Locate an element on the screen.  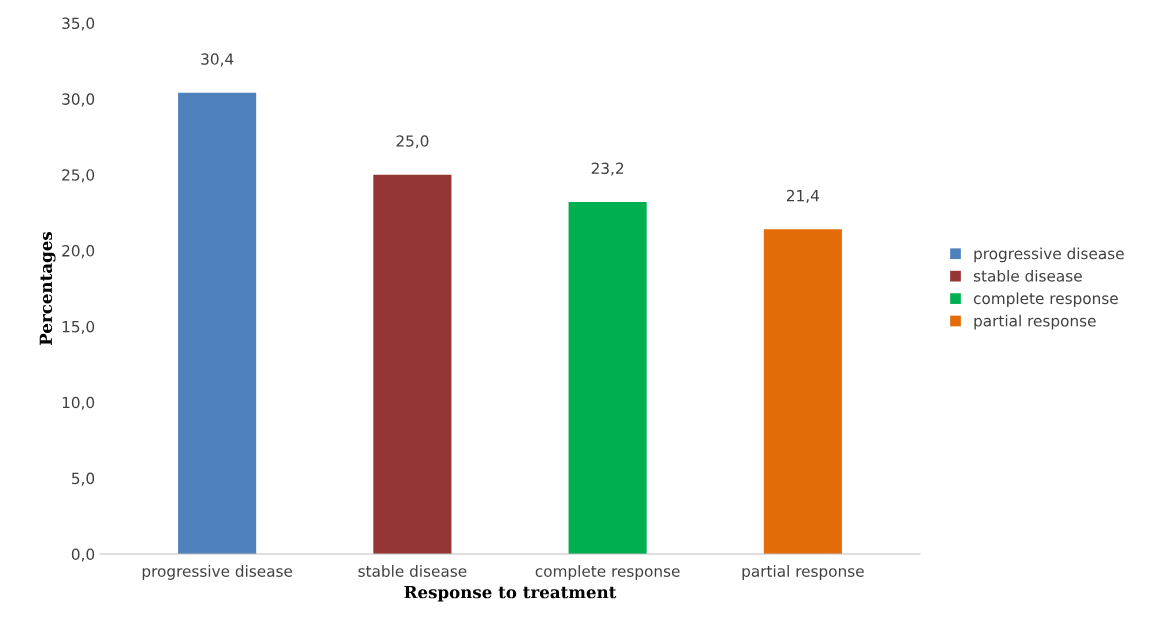
y-tick-label: 35,0 is located at coordinates (78, 24).